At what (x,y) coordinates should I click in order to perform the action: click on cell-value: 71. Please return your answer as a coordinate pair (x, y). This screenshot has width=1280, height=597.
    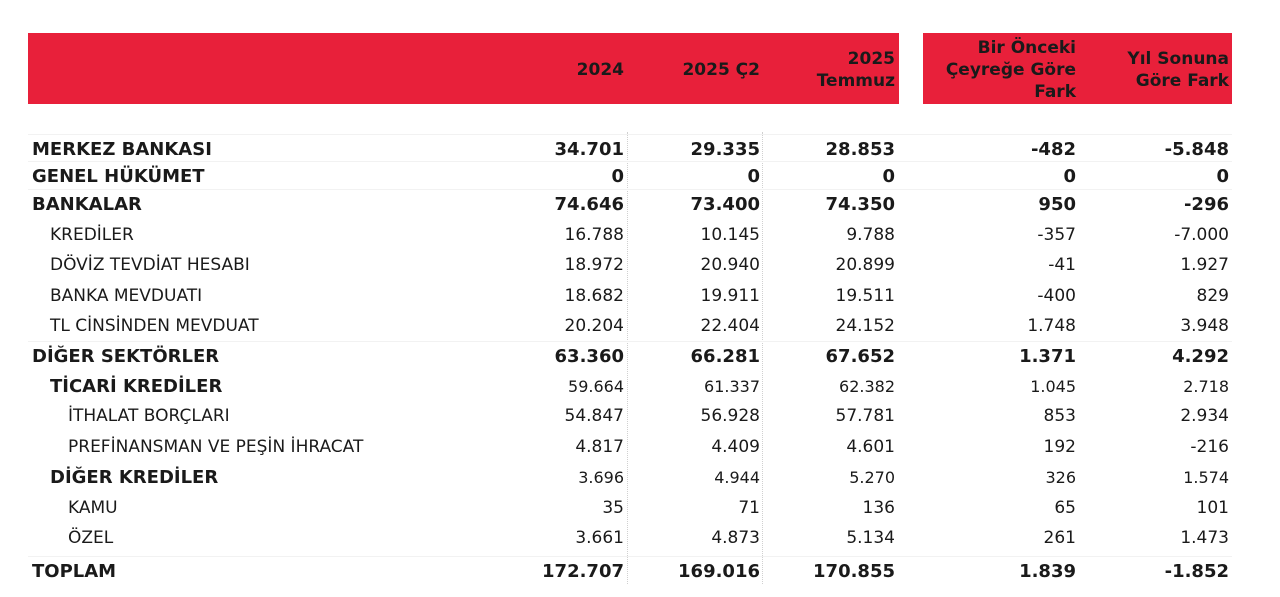
    Looking at the image, I should click on (749, 508).